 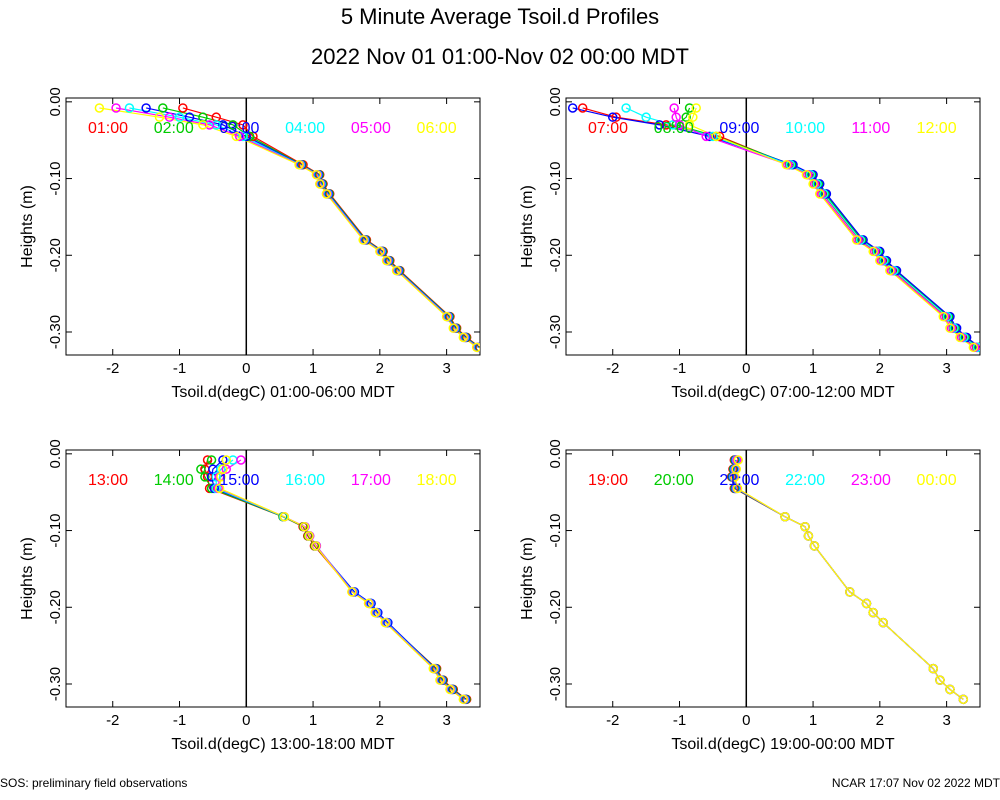 I want to click on series-line-1900, so click(x=847, y=579).